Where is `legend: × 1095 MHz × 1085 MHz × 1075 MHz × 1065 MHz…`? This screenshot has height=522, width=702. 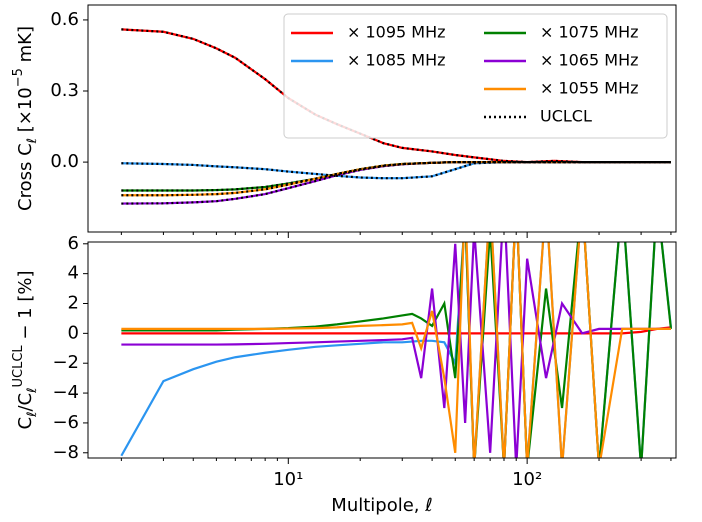
legend: × 1095 MHz × 1085 MHz × 1075 MHz × 1065 MHz… is located at coordinates (475, 76).